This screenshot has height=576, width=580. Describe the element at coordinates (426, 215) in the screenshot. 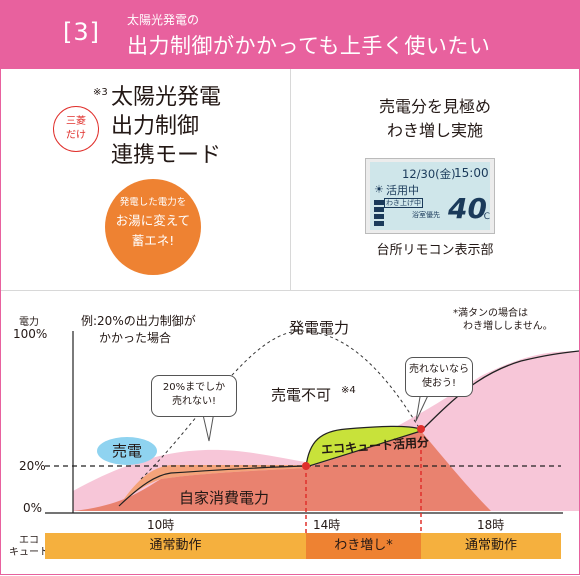

I see `remote-bath-priority: 浴室優先` at that location.